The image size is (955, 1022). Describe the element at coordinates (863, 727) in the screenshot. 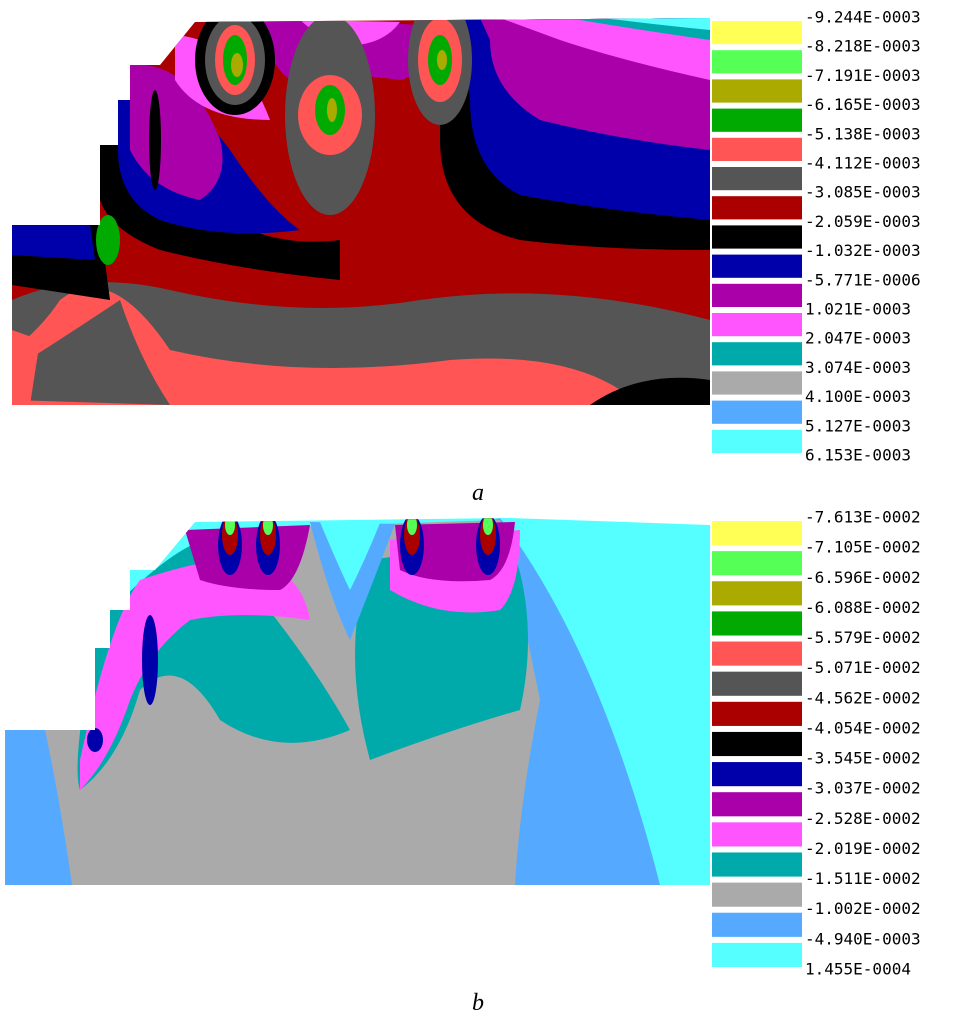

I see `legend-label: -4.054E-0002` at that location.